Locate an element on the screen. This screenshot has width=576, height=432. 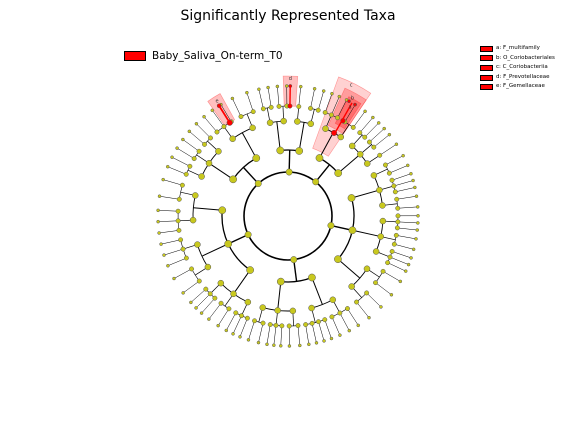
clade-label: a is located at coordinates (349, 108).